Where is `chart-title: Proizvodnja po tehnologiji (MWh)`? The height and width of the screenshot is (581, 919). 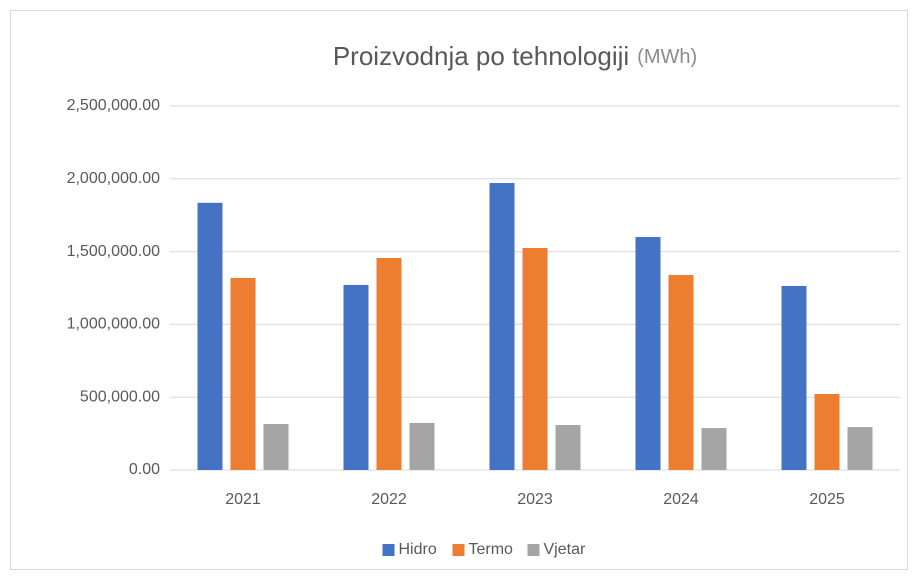
chart-title: Proizvodnja po tehnologiji (MWh) is located at coordinates (515, 56).